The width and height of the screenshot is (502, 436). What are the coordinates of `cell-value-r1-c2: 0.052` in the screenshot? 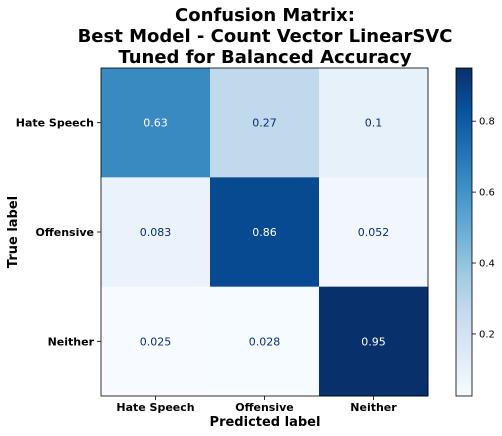 It's located at (374, 232).